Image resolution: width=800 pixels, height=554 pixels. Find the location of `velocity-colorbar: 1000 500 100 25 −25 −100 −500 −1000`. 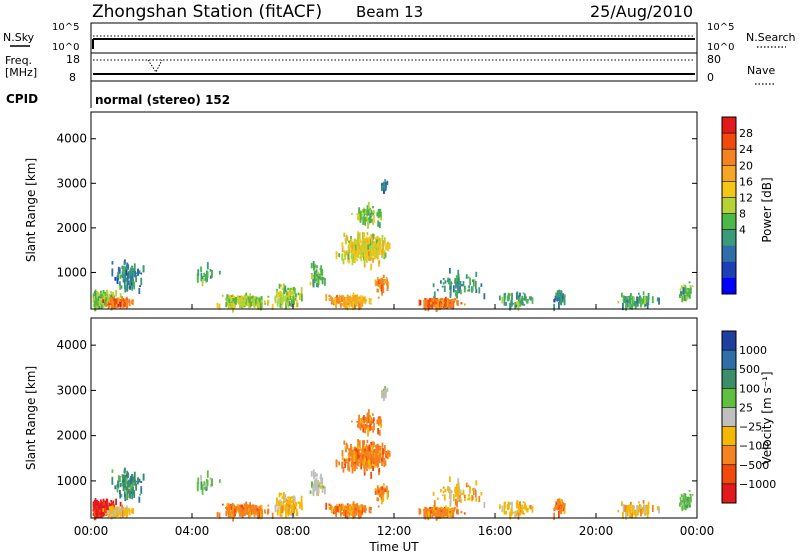

velocity-colorbar: 1000 500 100 25 −25 −100 −500 −1000 is located at coordinates (748, 417).